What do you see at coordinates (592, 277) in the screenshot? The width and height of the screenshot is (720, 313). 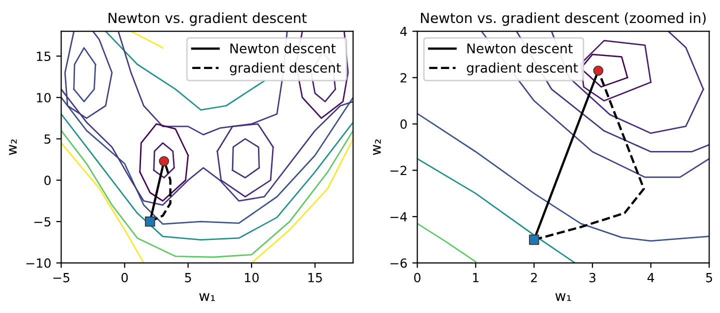 I see `x-tick-label: 3` at bounding box center [592, 277].